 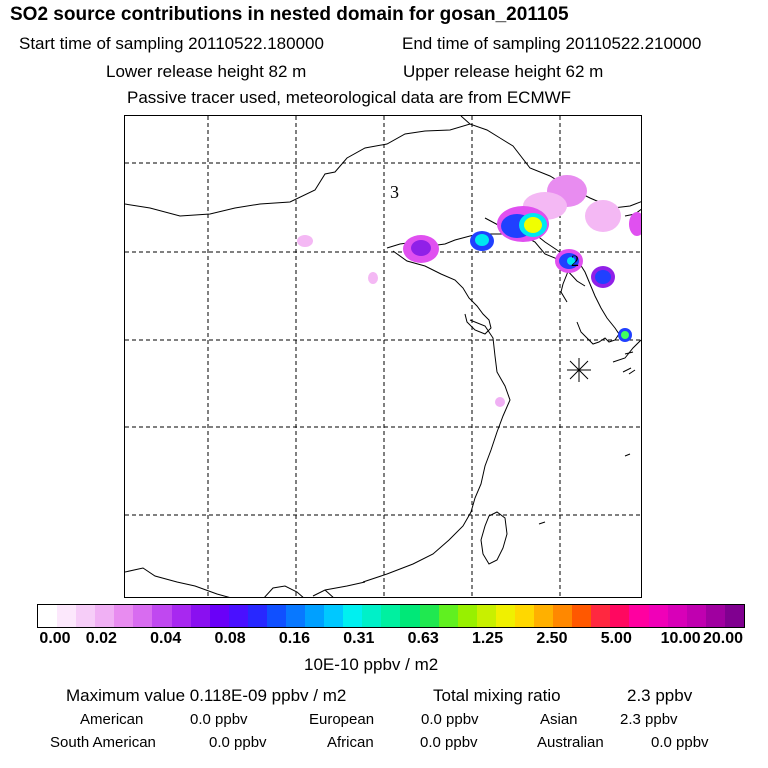 I want to click on region-name: American, so click(x=112, y=719).